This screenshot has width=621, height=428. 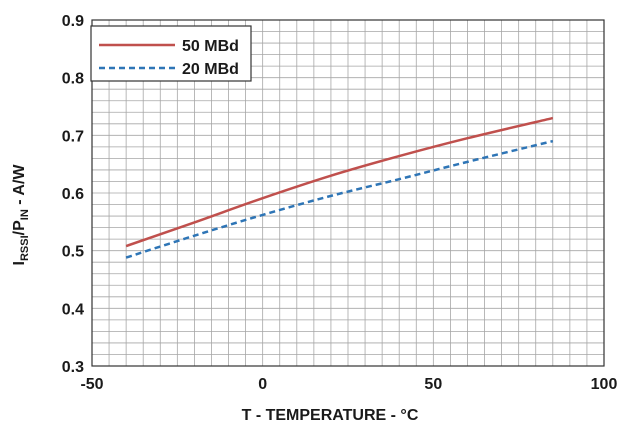 I want to click on legend-entry-2: 20 MBd, so click(x=169, y=69).